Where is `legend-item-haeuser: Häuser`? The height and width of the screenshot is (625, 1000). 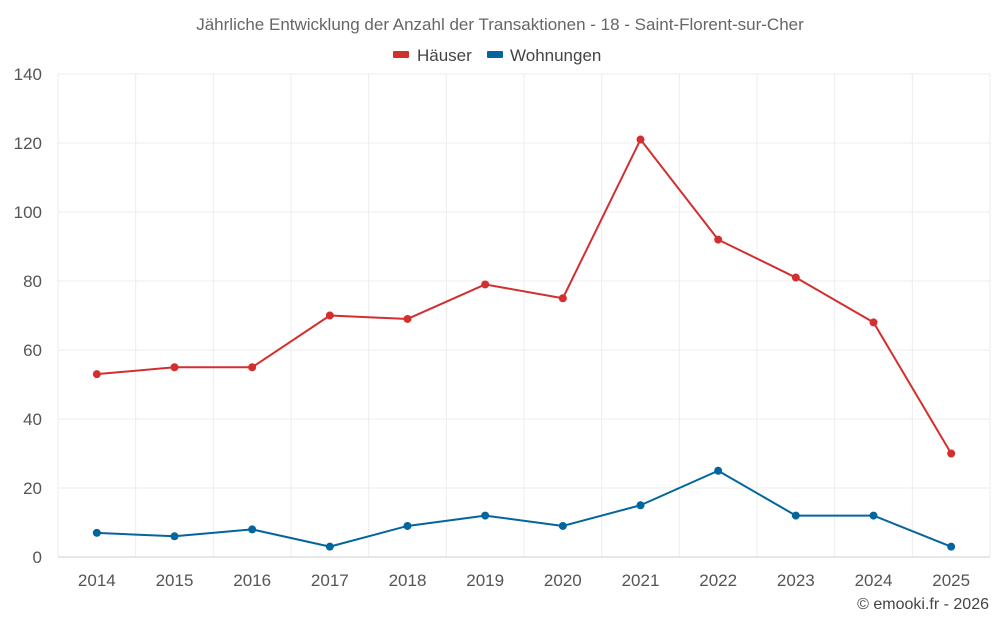
legend-item-haeuser: Häuser is located at coordinates (432, 55).